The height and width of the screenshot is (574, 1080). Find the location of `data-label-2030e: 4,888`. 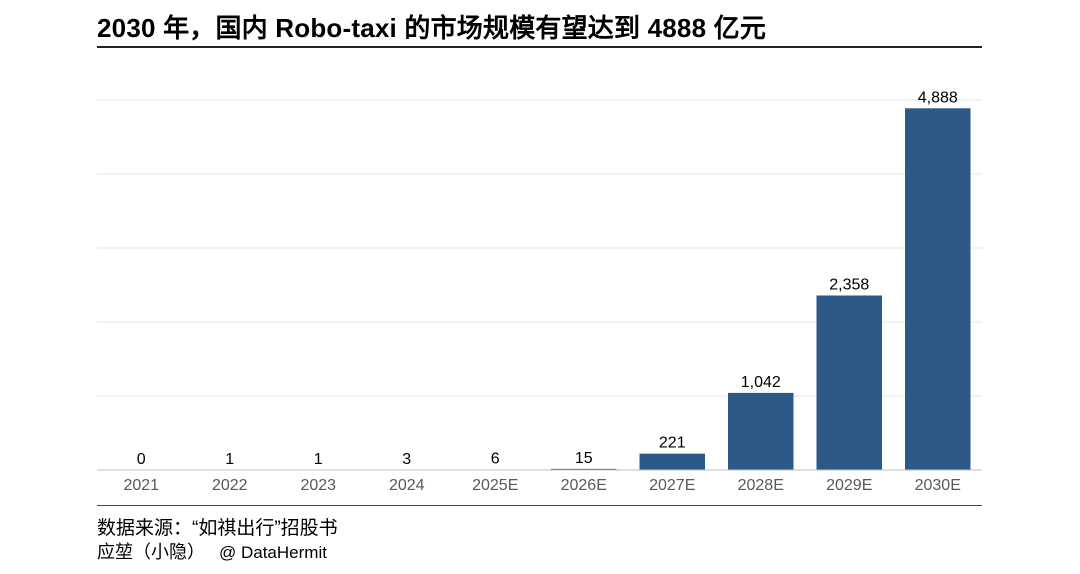

data-label-2030e: 4,888 is located at coordinates (938, 97).